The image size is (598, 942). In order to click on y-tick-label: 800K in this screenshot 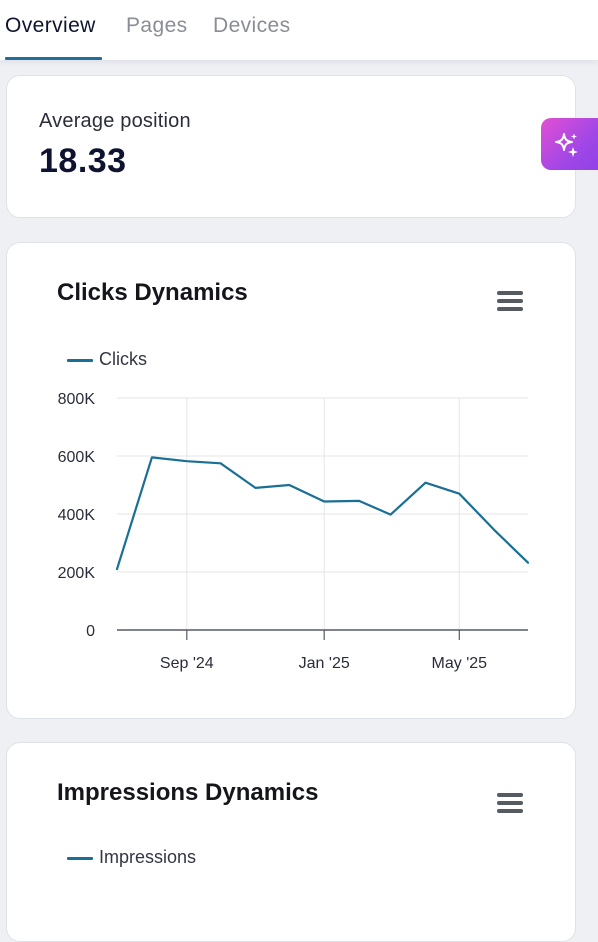, I will do `click(77, 399)`.